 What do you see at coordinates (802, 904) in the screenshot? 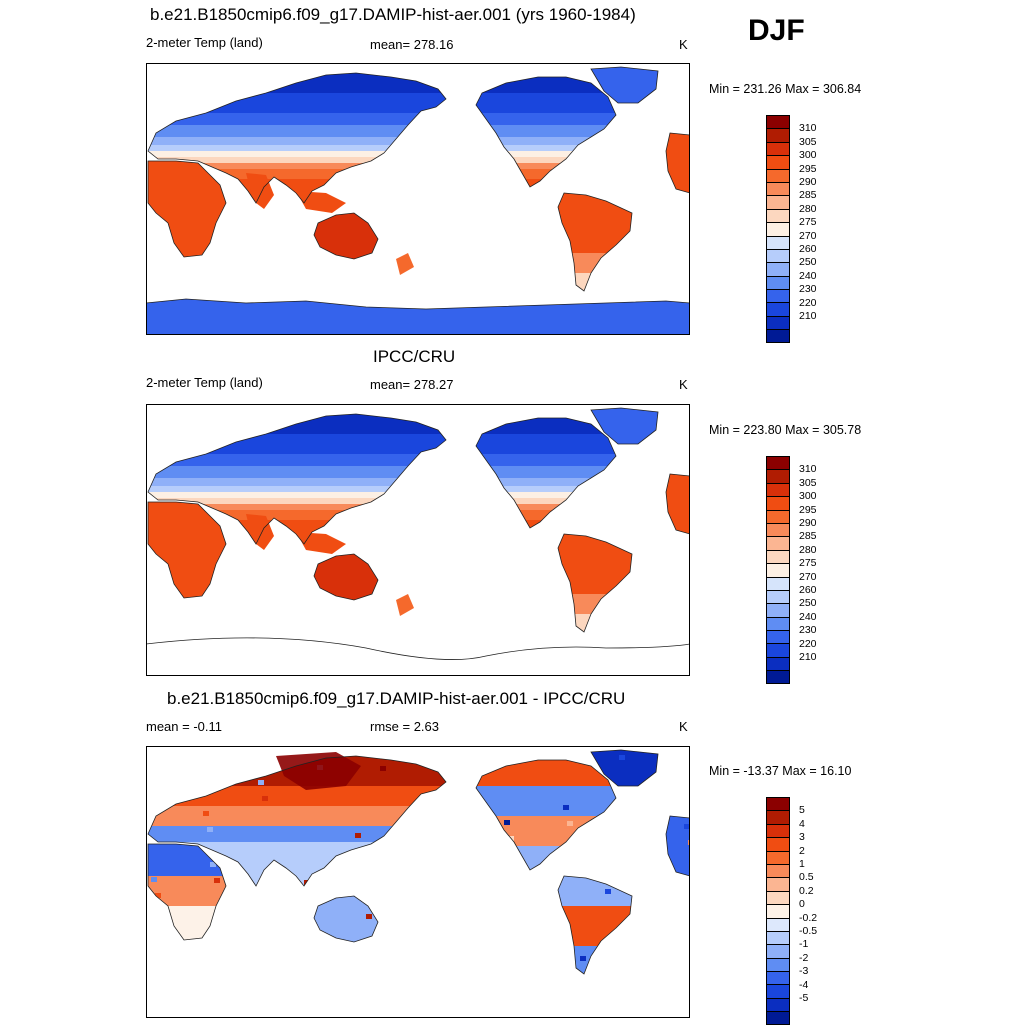
I see `colorbar-tick-label: 0` at bounding box center [802, 904].